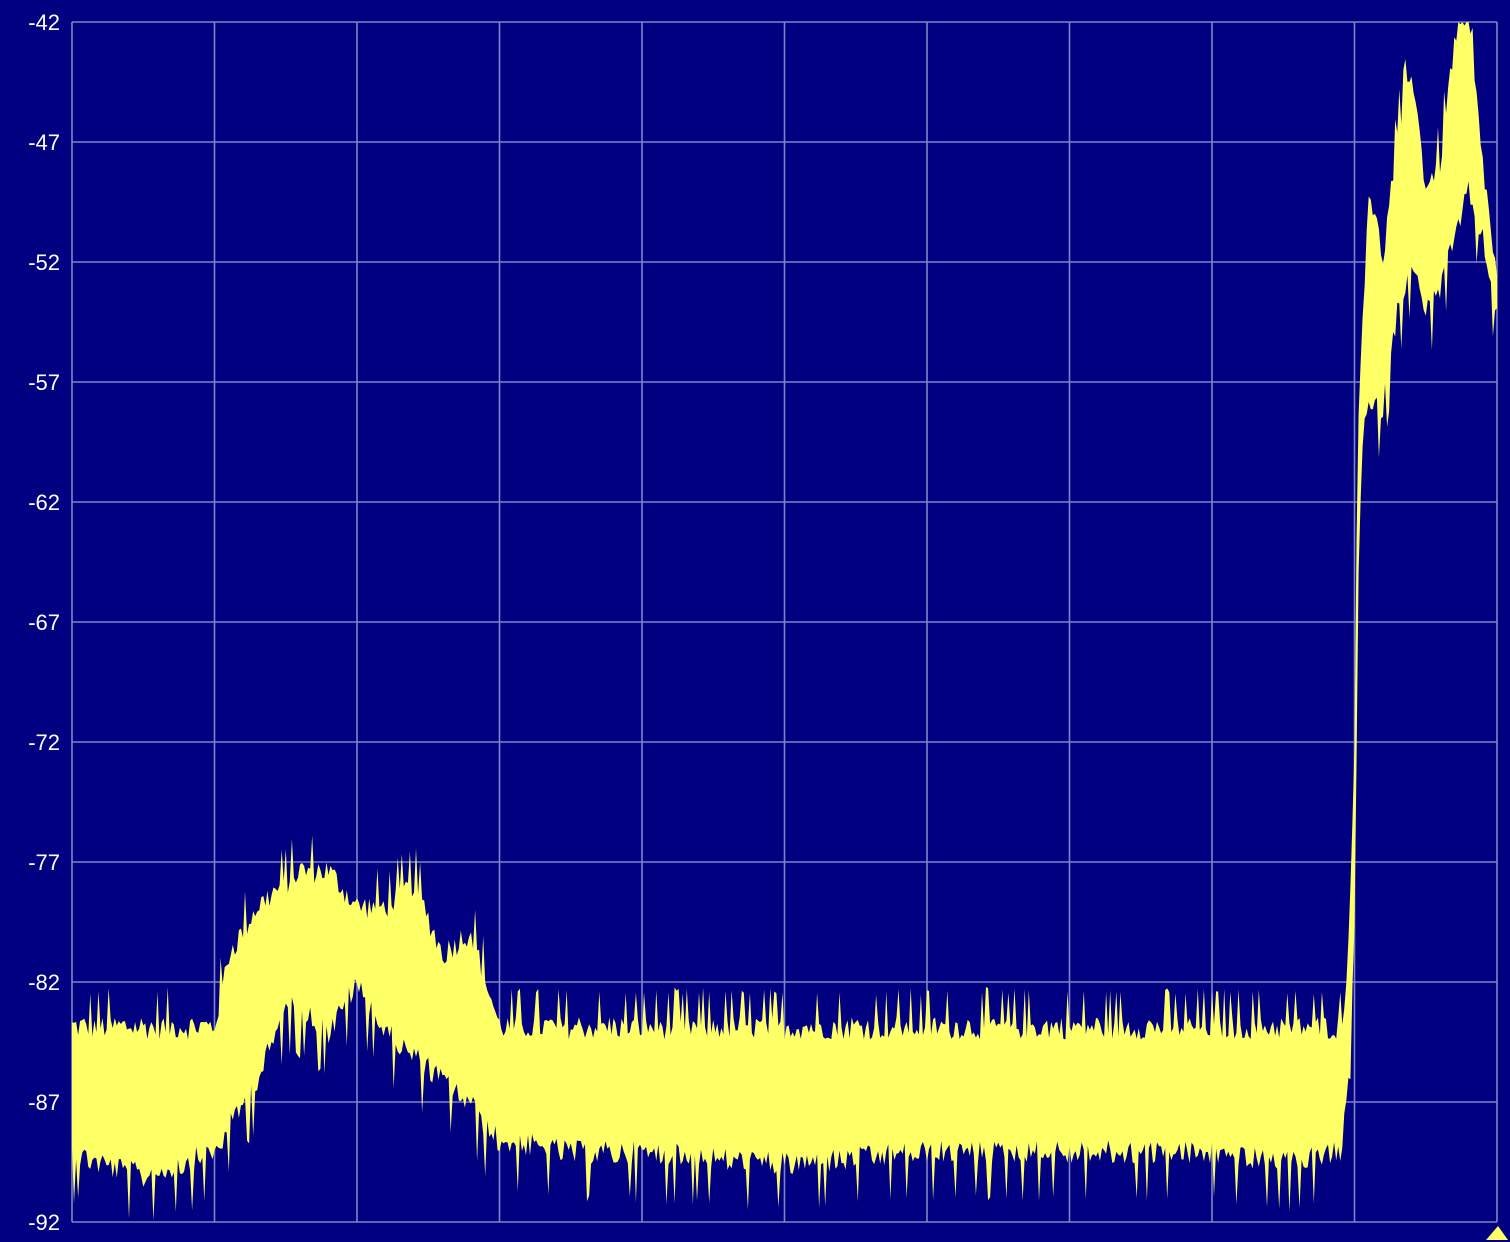  Describe the element at coordinates (44, 1222) in the screenshot. I see `y-tick-label: -92` at that location.